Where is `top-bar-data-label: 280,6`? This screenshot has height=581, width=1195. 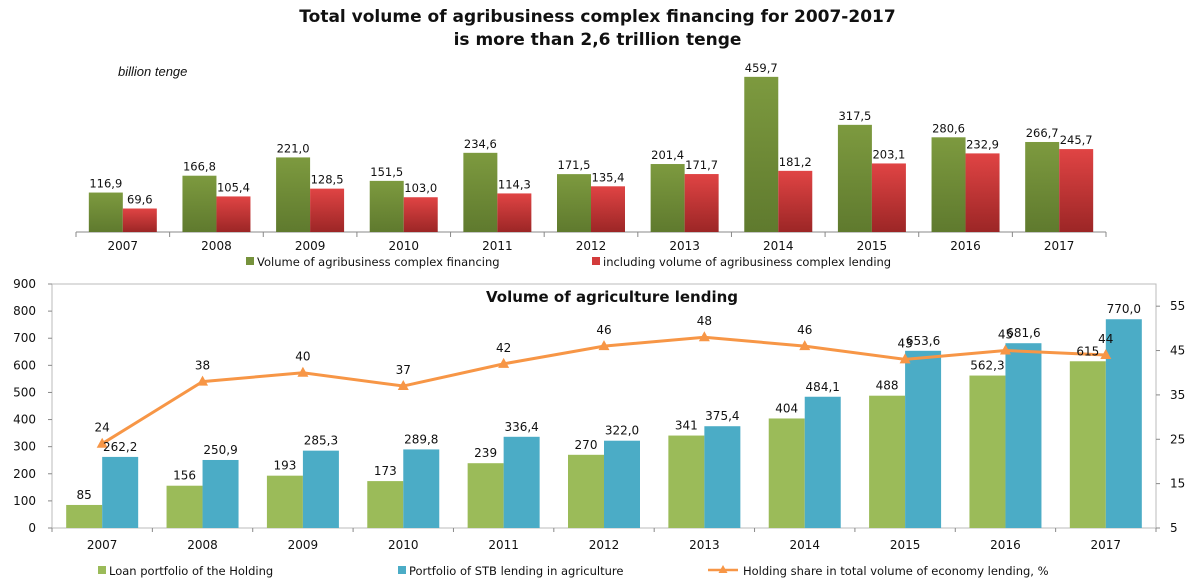 top-bar-data-label: 280,6 is located at coordinates (948, 128).